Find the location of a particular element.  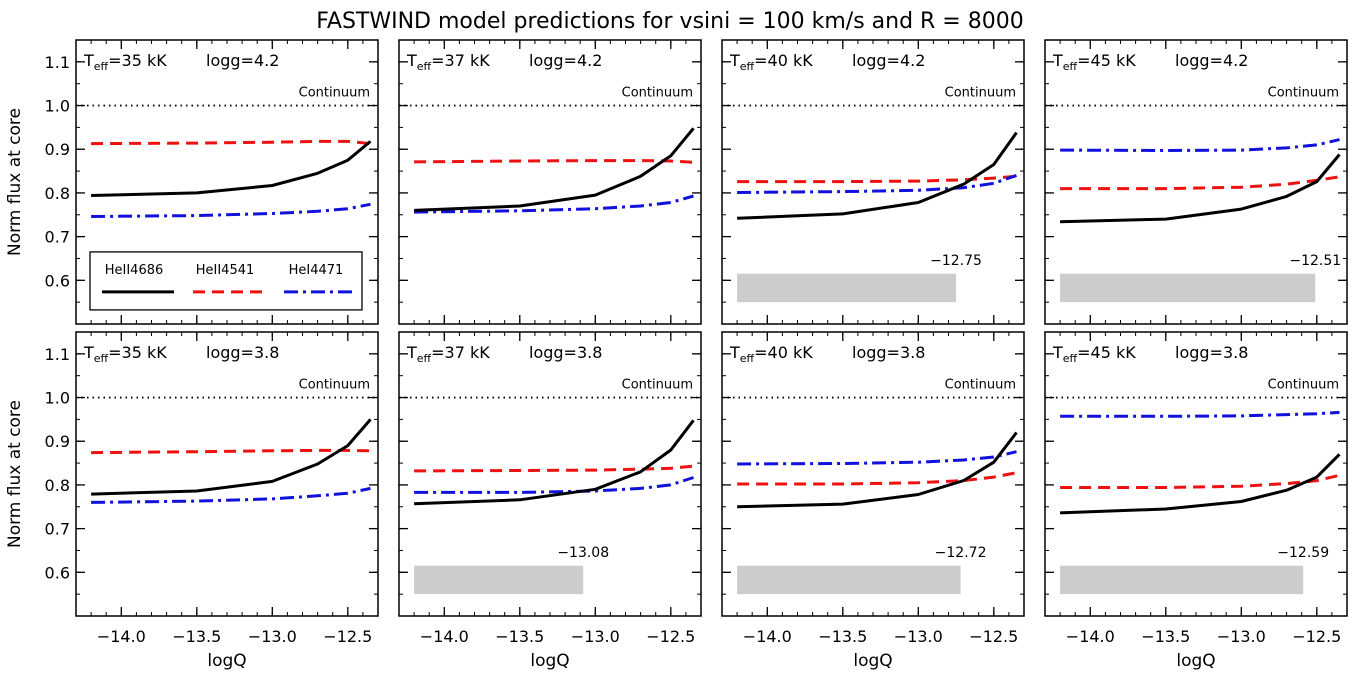

shaded-range-label: −12.72 is located at coordinates (961, 553).